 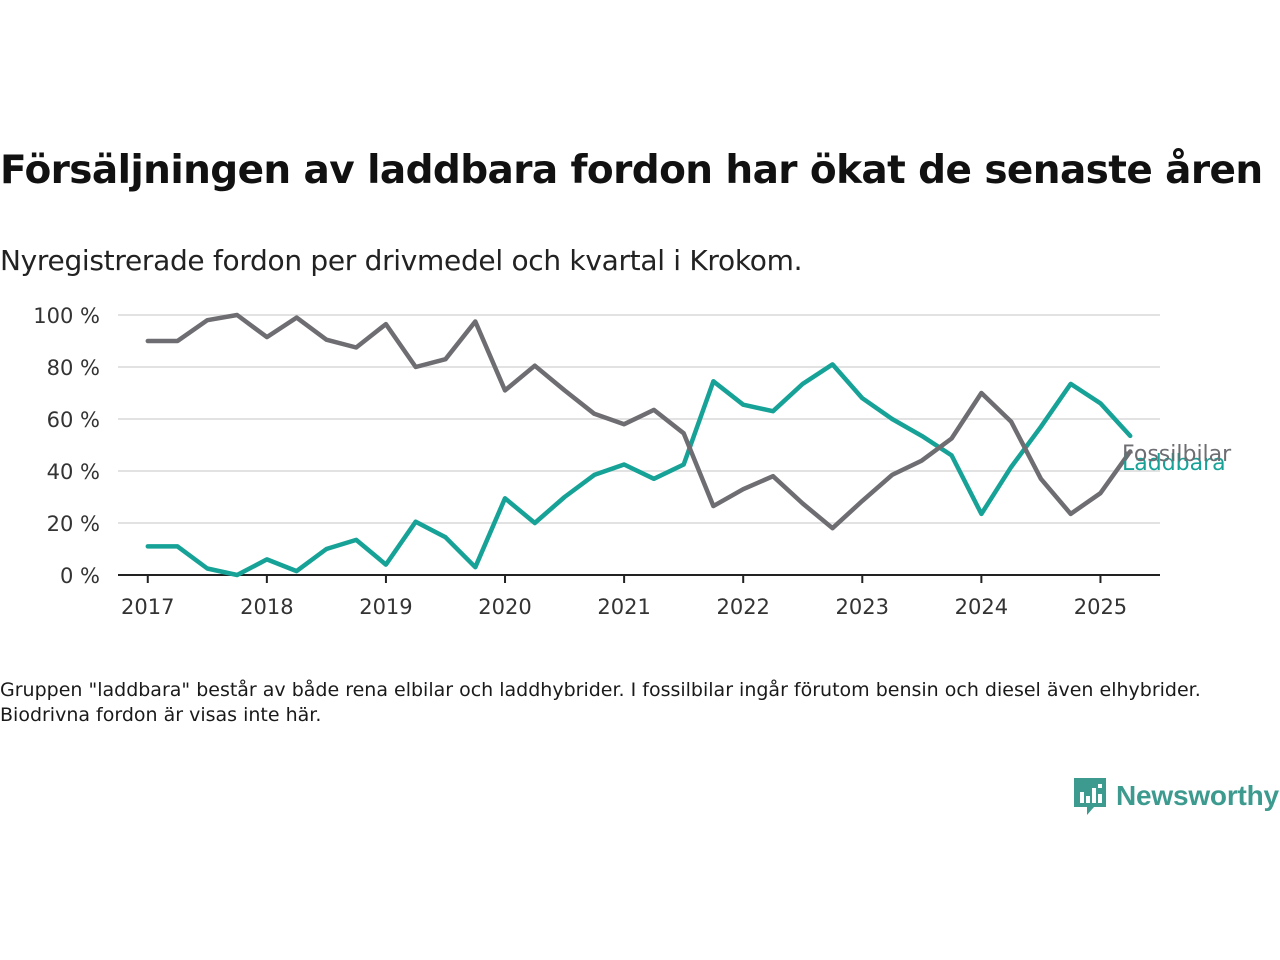 I want to click on y-tick-label: 40 %, so click(x=73, y=472).